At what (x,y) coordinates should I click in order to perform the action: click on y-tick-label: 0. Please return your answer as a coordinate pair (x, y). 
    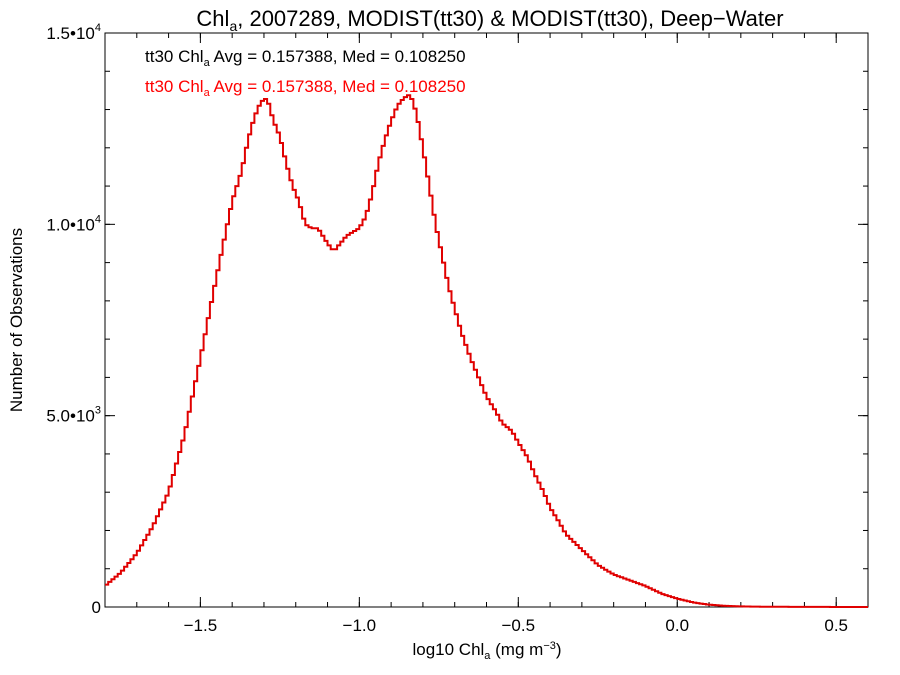
    Looking at the image, I should click on (96, 607).